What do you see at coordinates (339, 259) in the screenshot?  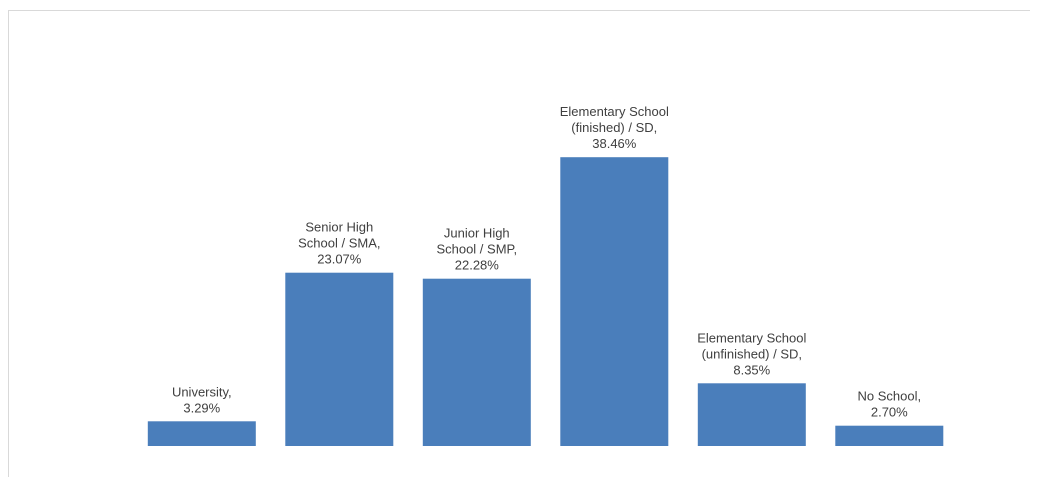 I see `data-label-2-line-3: 23.07%` at bounding box center [339, 259].